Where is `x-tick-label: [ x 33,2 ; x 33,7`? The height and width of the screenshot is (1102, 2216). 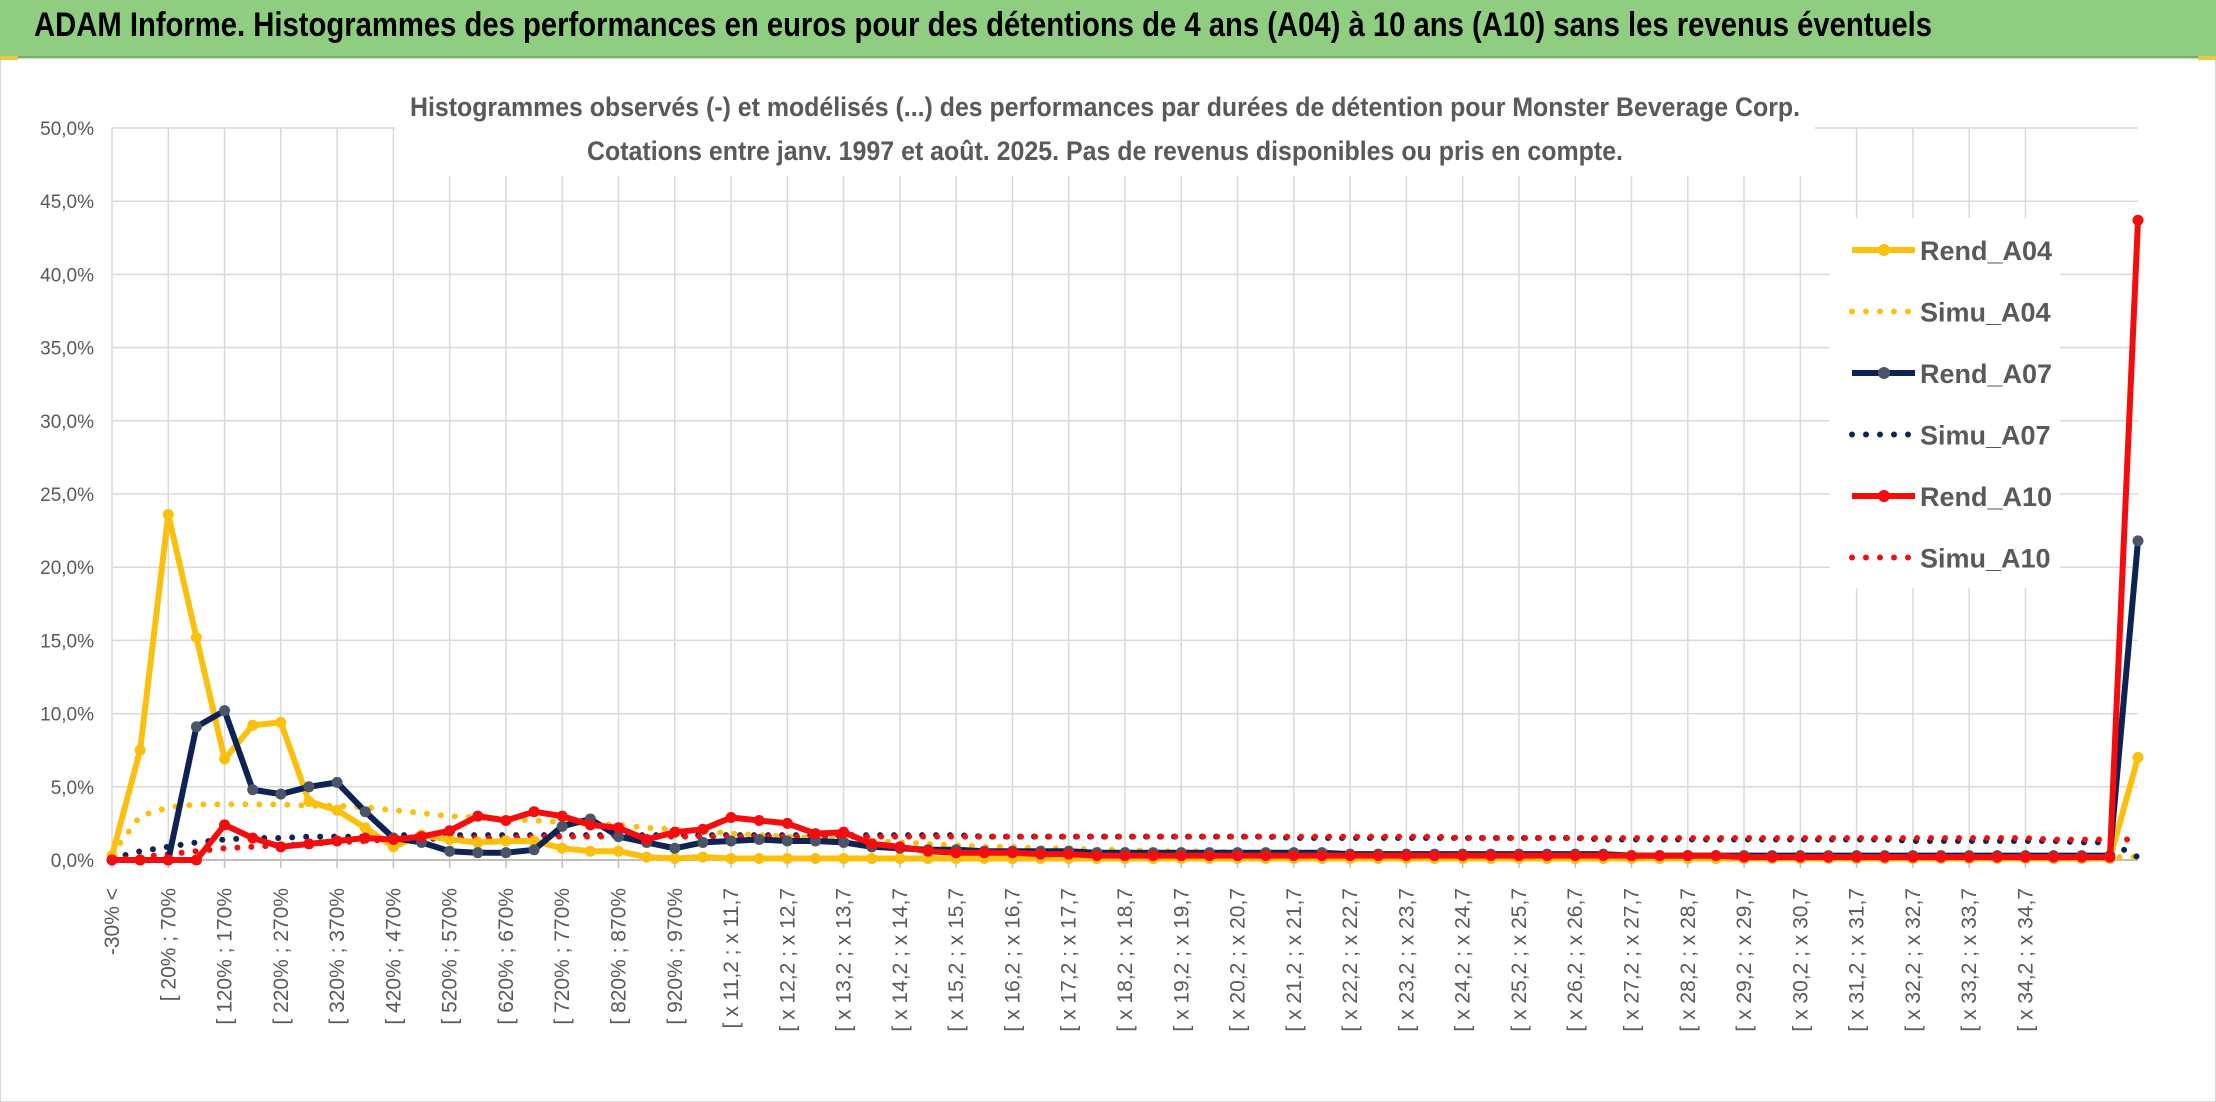 x-tick-label: [ x 33,2 ; x 33,7 is located at coordinates (1969, 960).